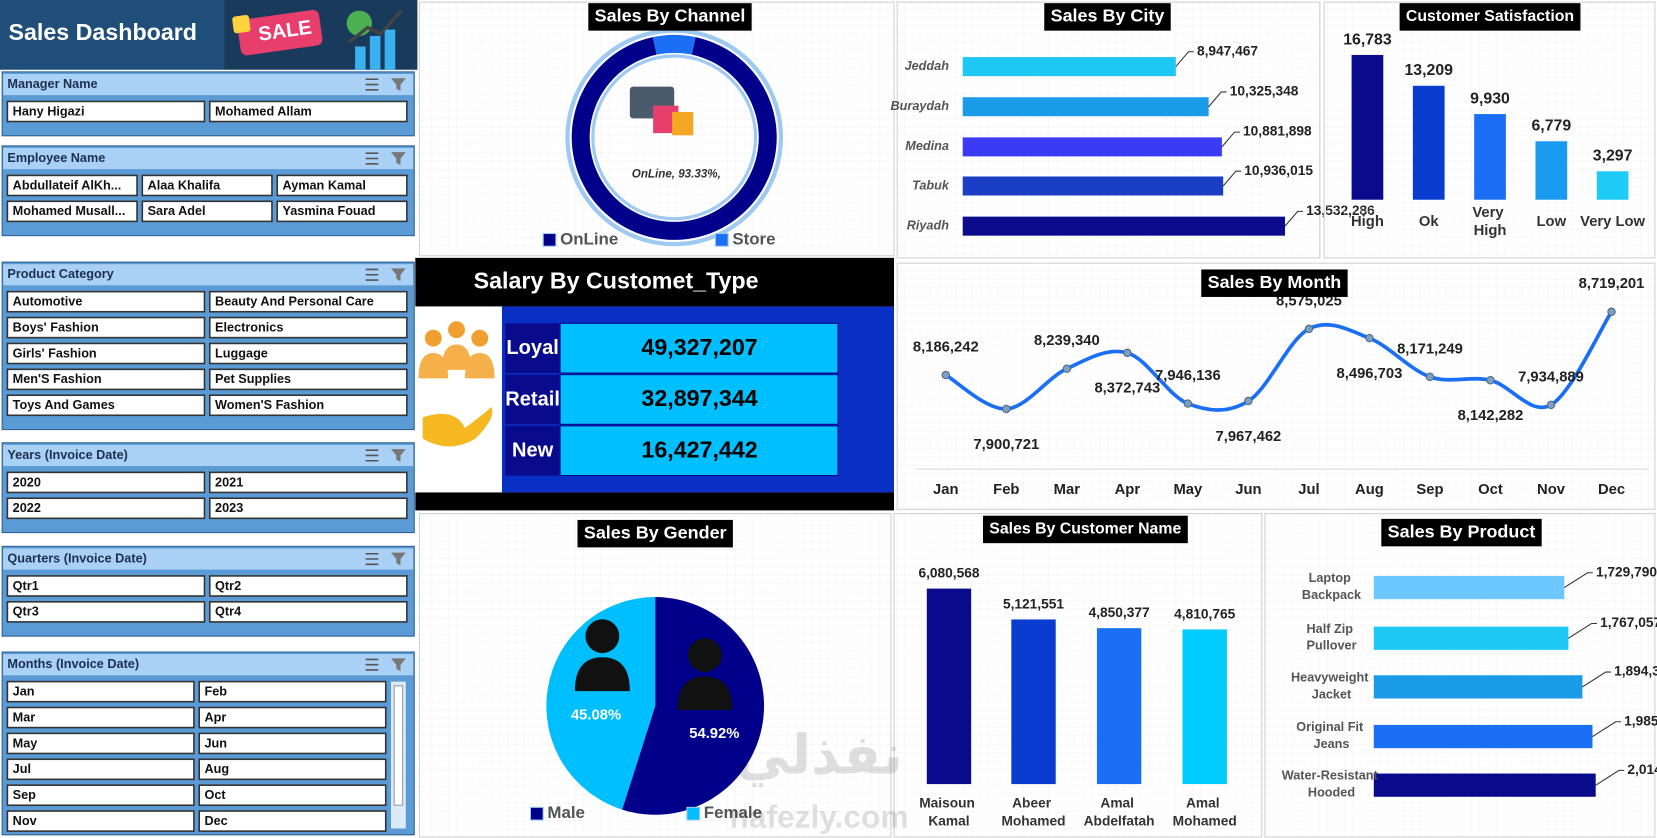 This screenshot has height=838, width=1657. What do you see at coordinates (177, 211) in the screenshot?
I see `slicer-item: Sara Adel` at bounding box center [177, 211].